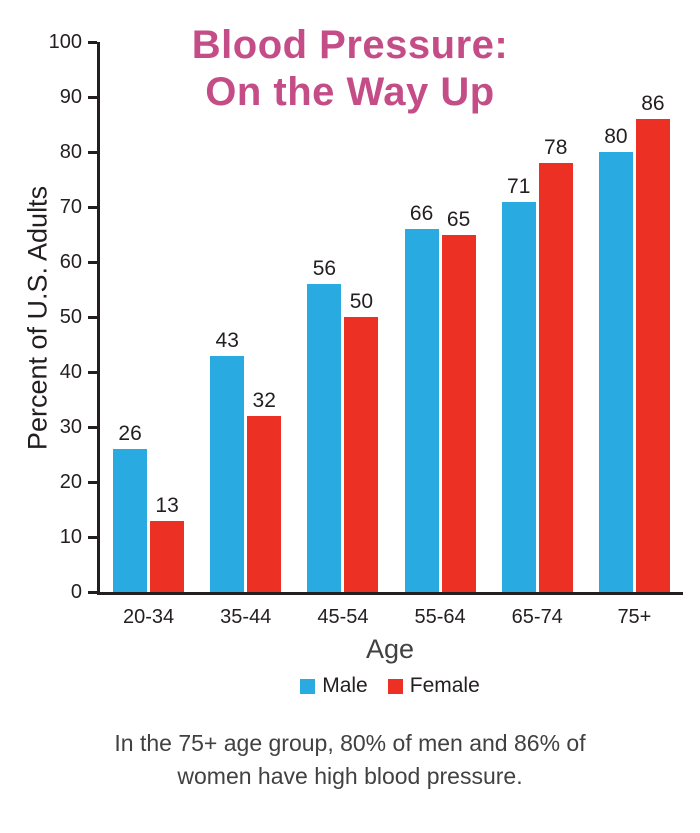 The image size is (700, 833). What do you see at coordinates (421, 213) in the screenshot?
I see `bar-value-label: 66` at bounding box center [421, 213].